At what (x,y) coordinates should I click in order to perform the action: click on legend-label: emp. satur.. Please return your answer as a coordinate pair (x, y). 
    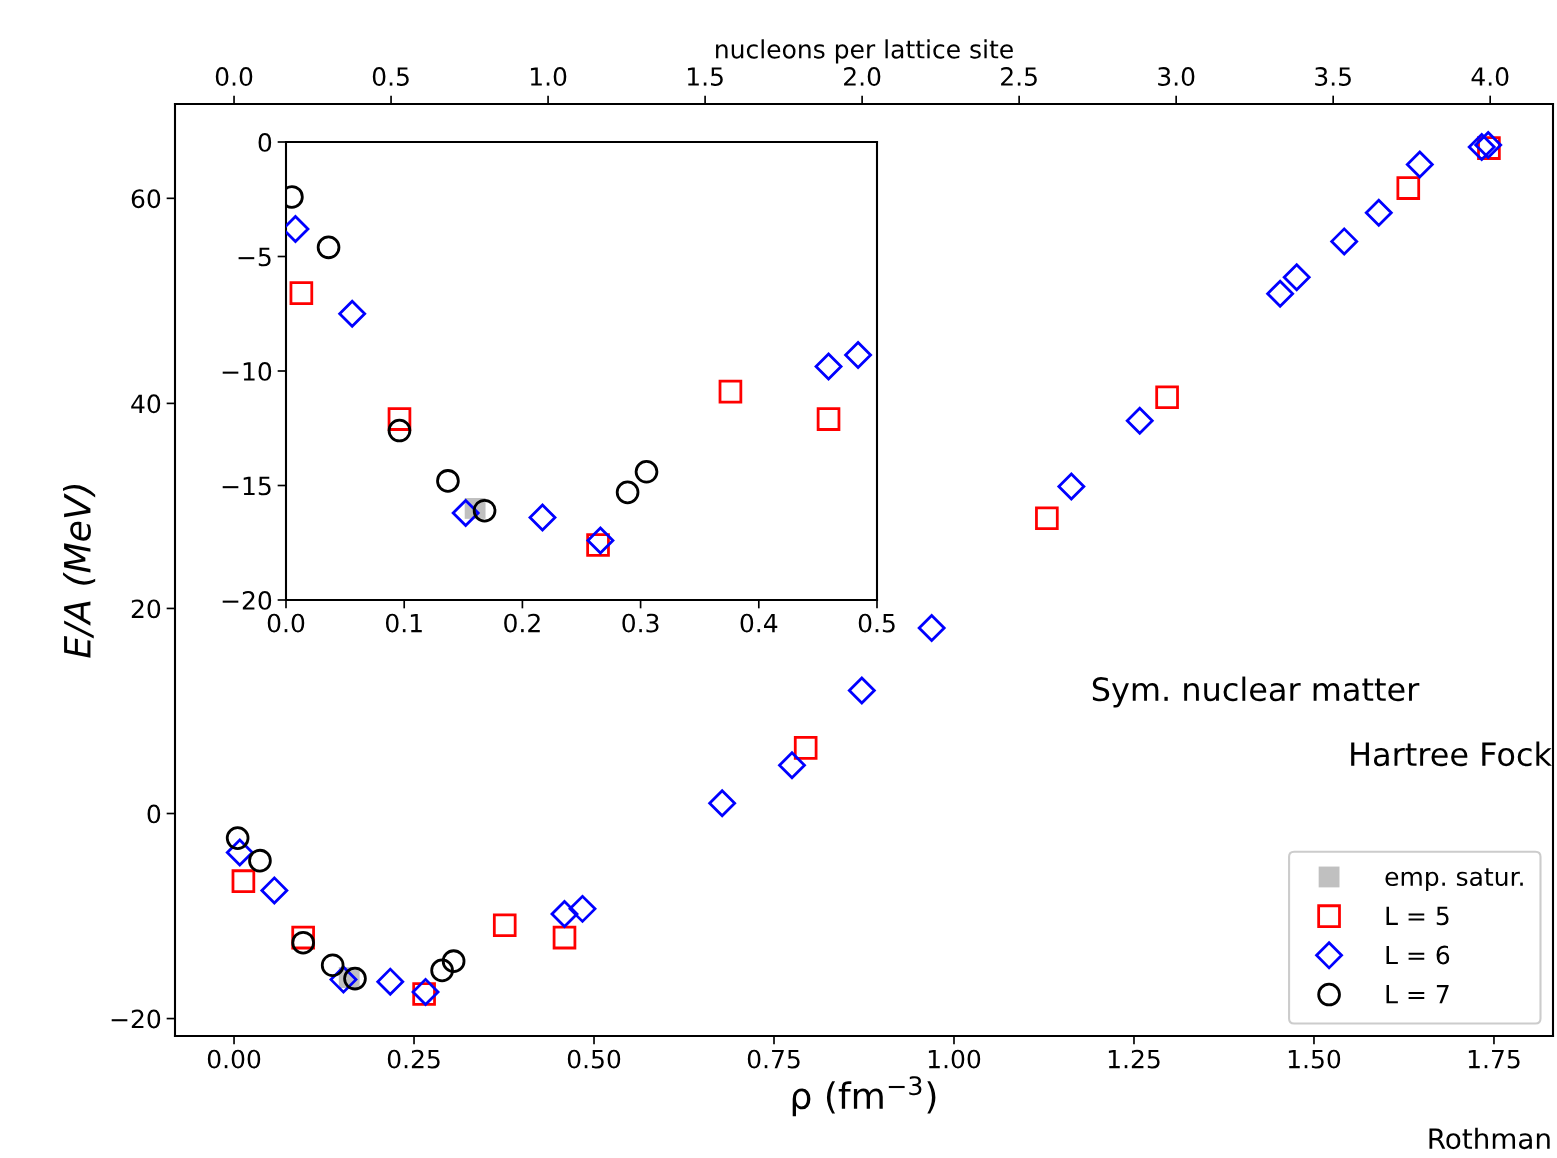
    Looking at the image, I should click on (1454, 879).